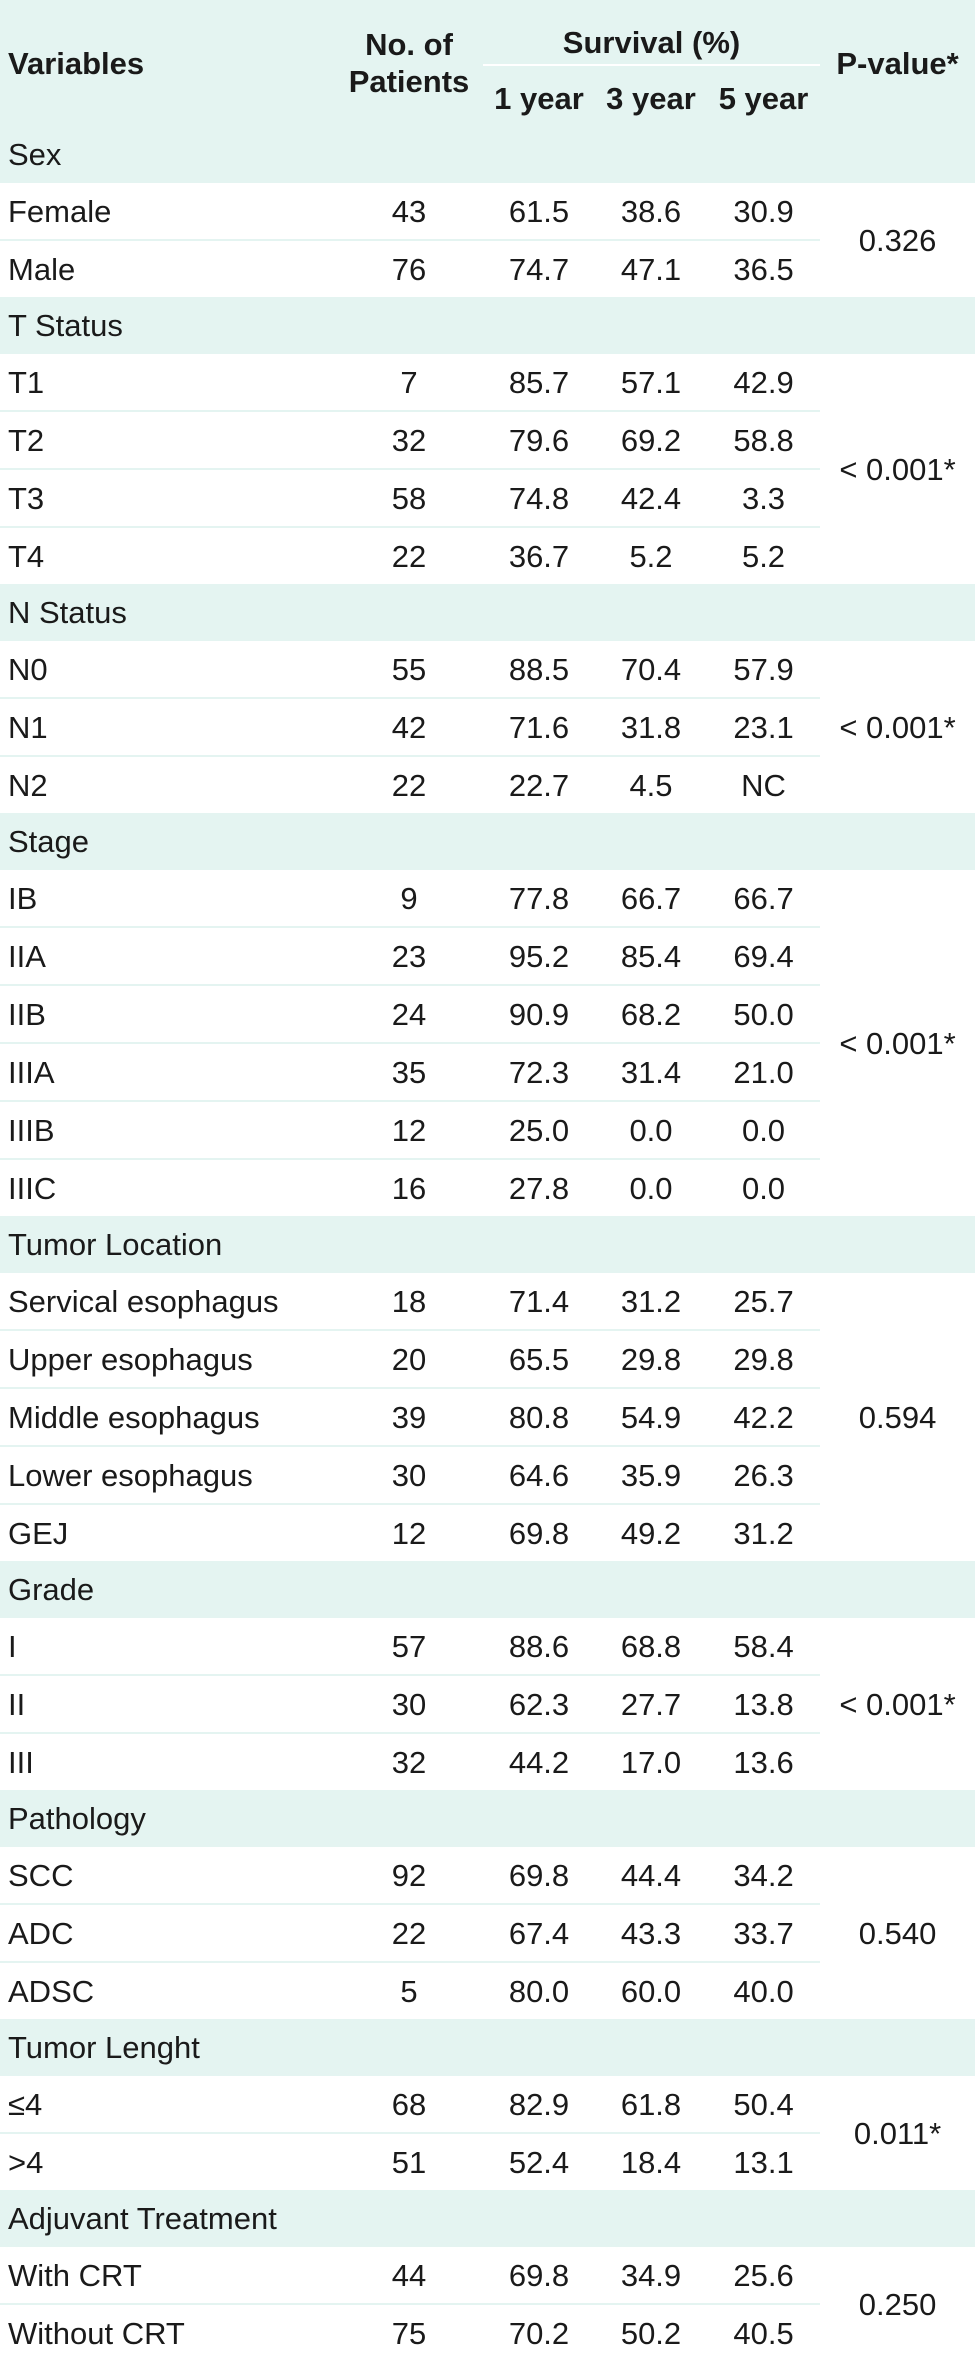  Describe the element at coordinates (96, 2333) in the screenshot. I see `variable-cell: Without CRT` at that location.